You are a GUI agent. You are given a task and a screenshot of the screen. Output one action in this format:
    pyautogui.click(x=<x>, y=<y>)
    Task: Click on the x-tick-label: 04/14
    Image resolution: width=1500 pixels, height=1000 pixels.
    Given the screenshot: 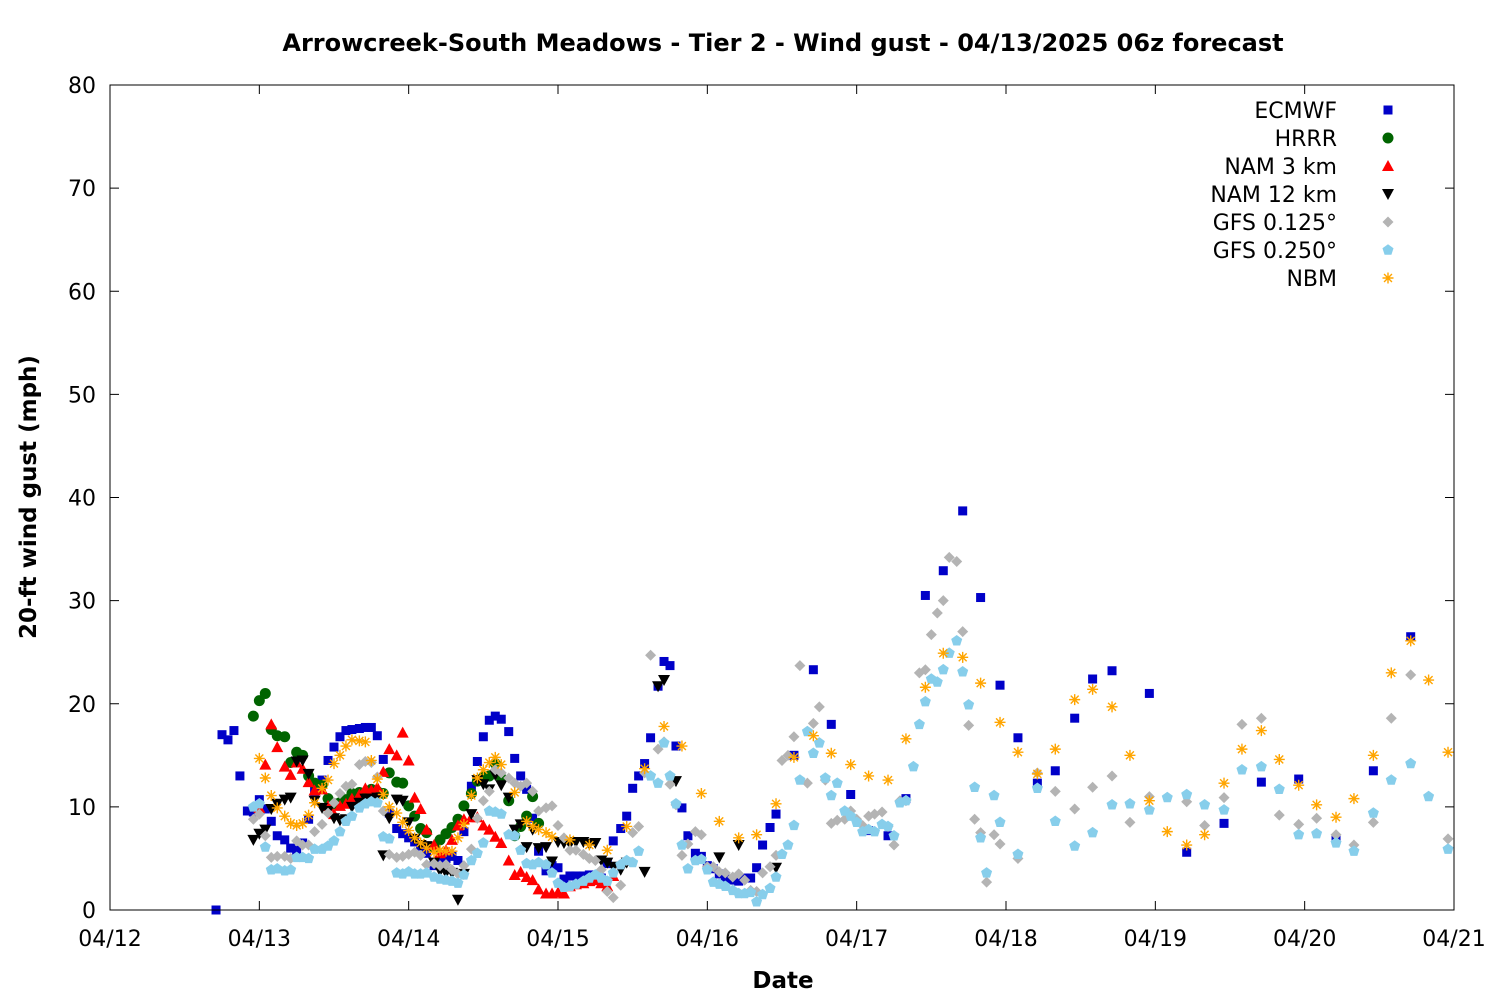 What is the action you would take?
    pyautogui.click(x=408, y=939)
    